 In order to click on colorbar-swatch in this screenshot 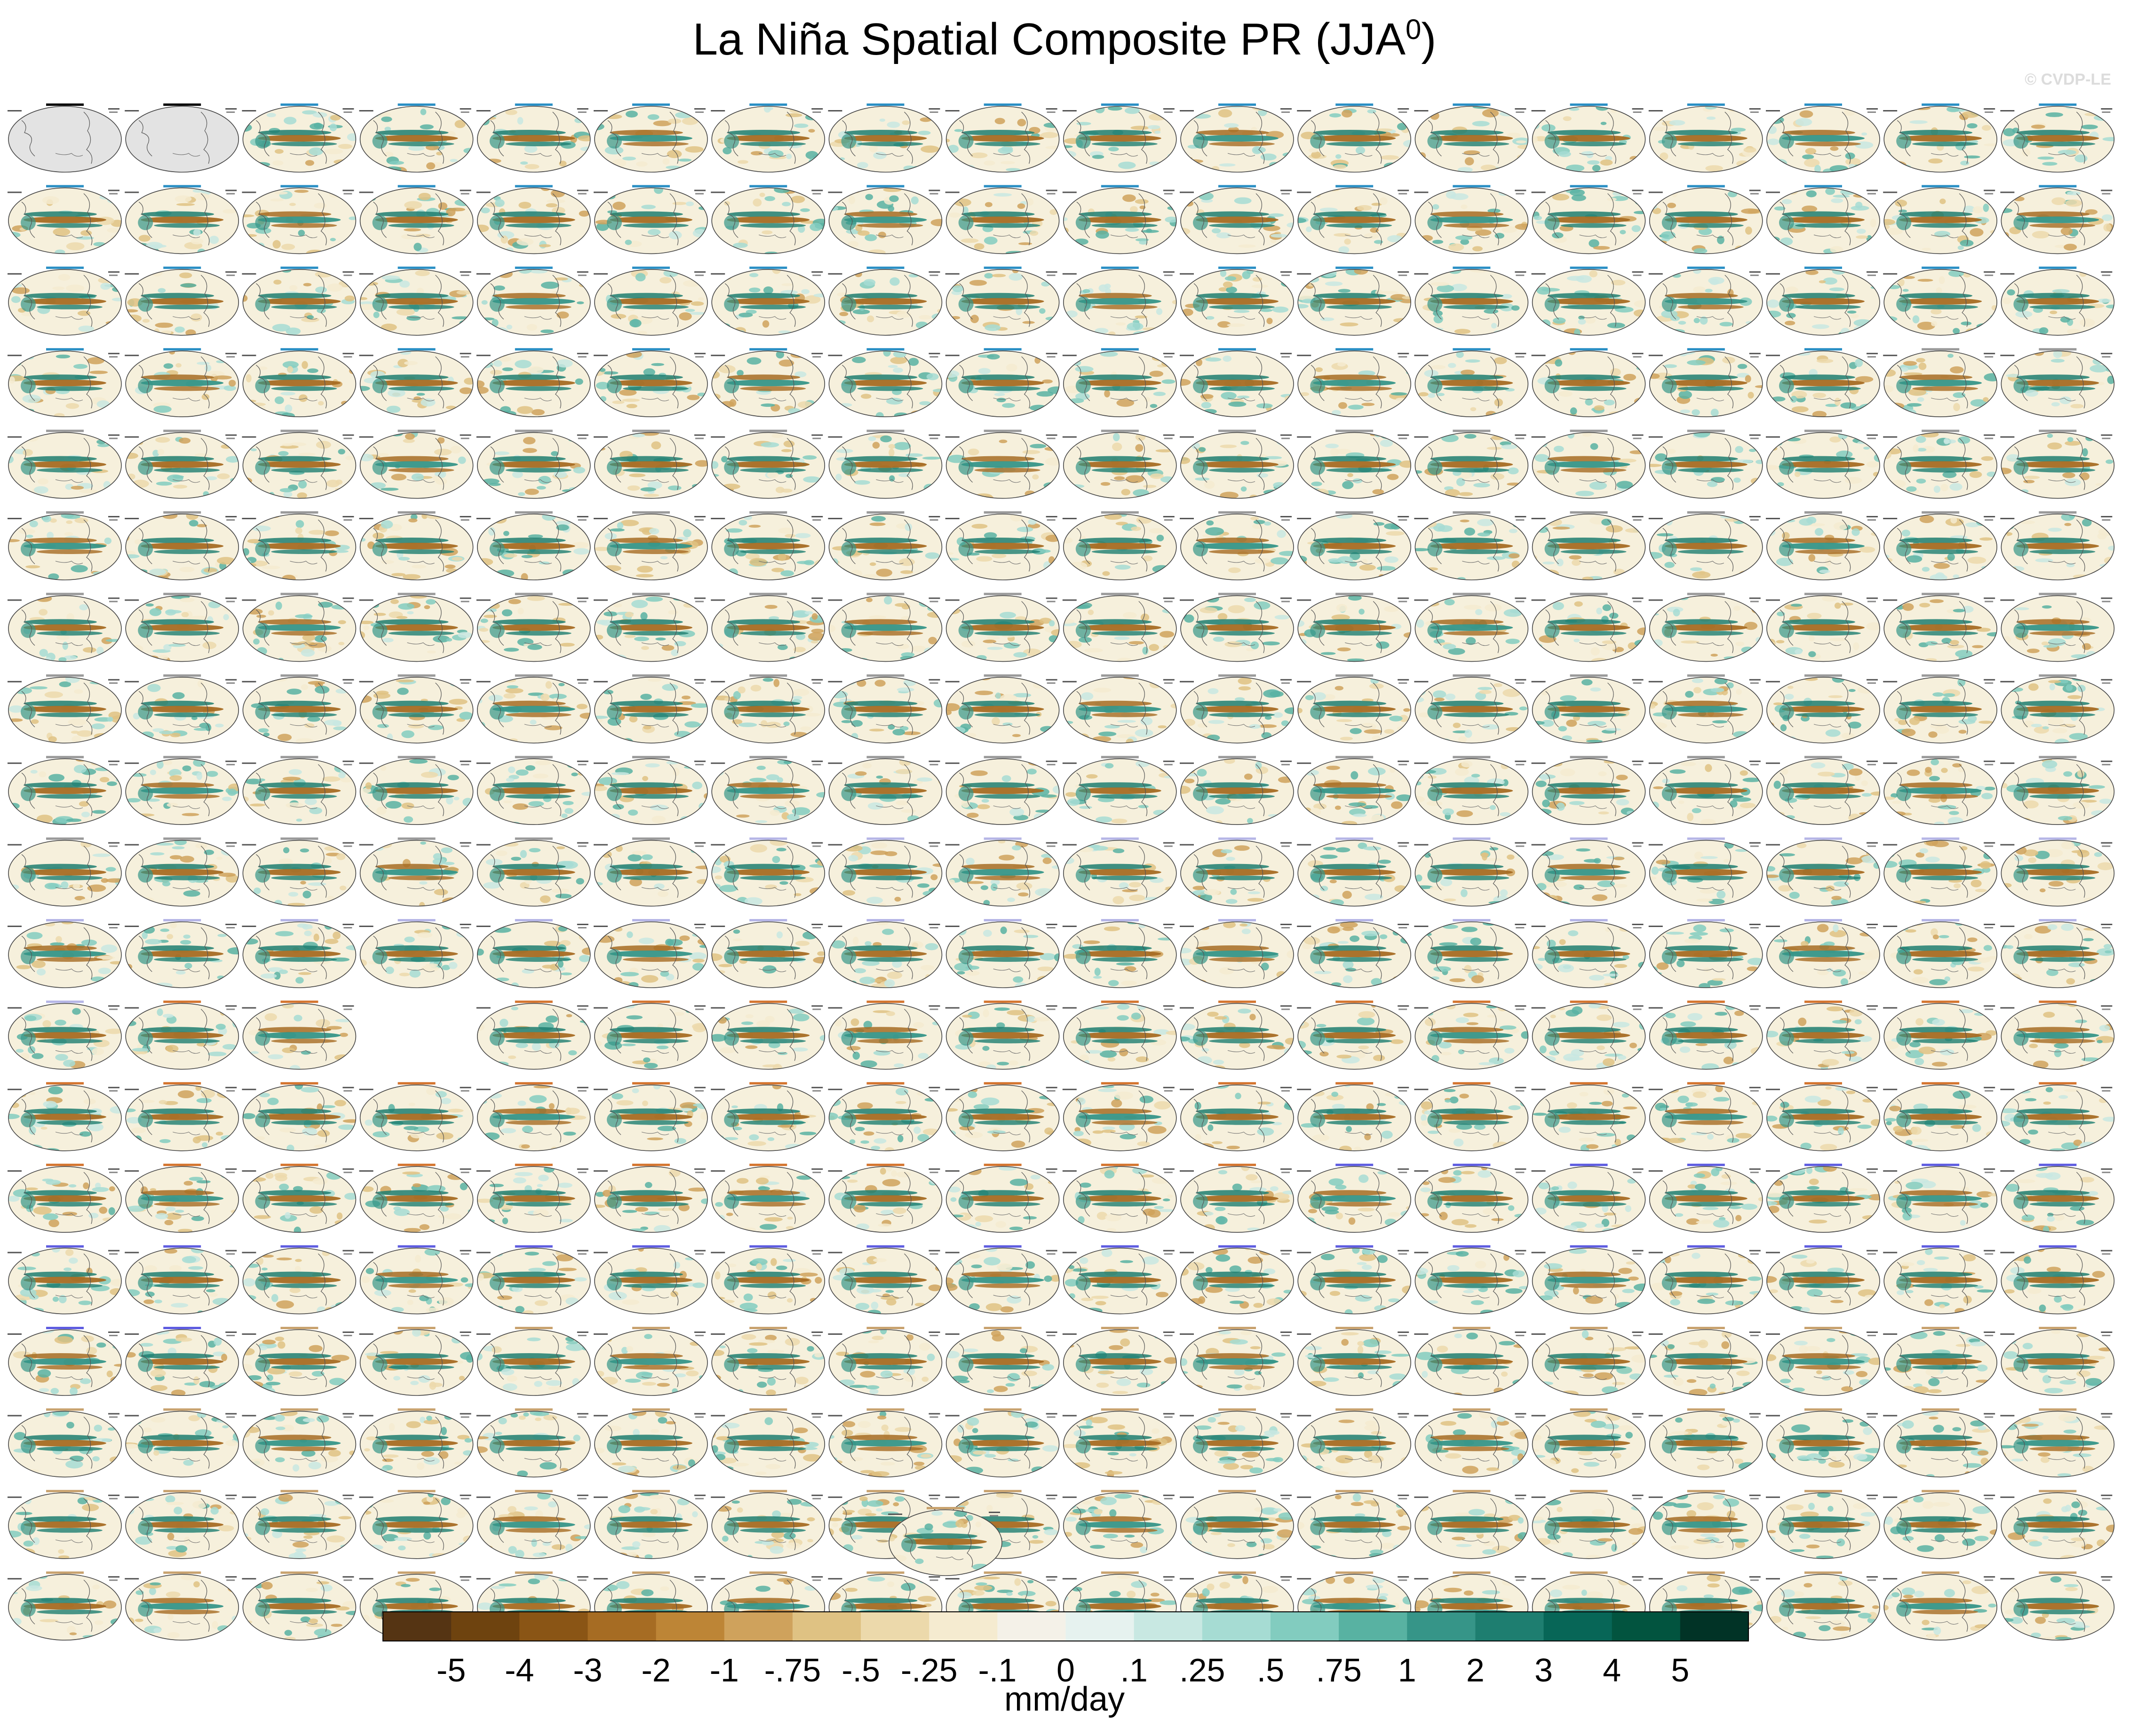, I will do `click(485, 1626)`.